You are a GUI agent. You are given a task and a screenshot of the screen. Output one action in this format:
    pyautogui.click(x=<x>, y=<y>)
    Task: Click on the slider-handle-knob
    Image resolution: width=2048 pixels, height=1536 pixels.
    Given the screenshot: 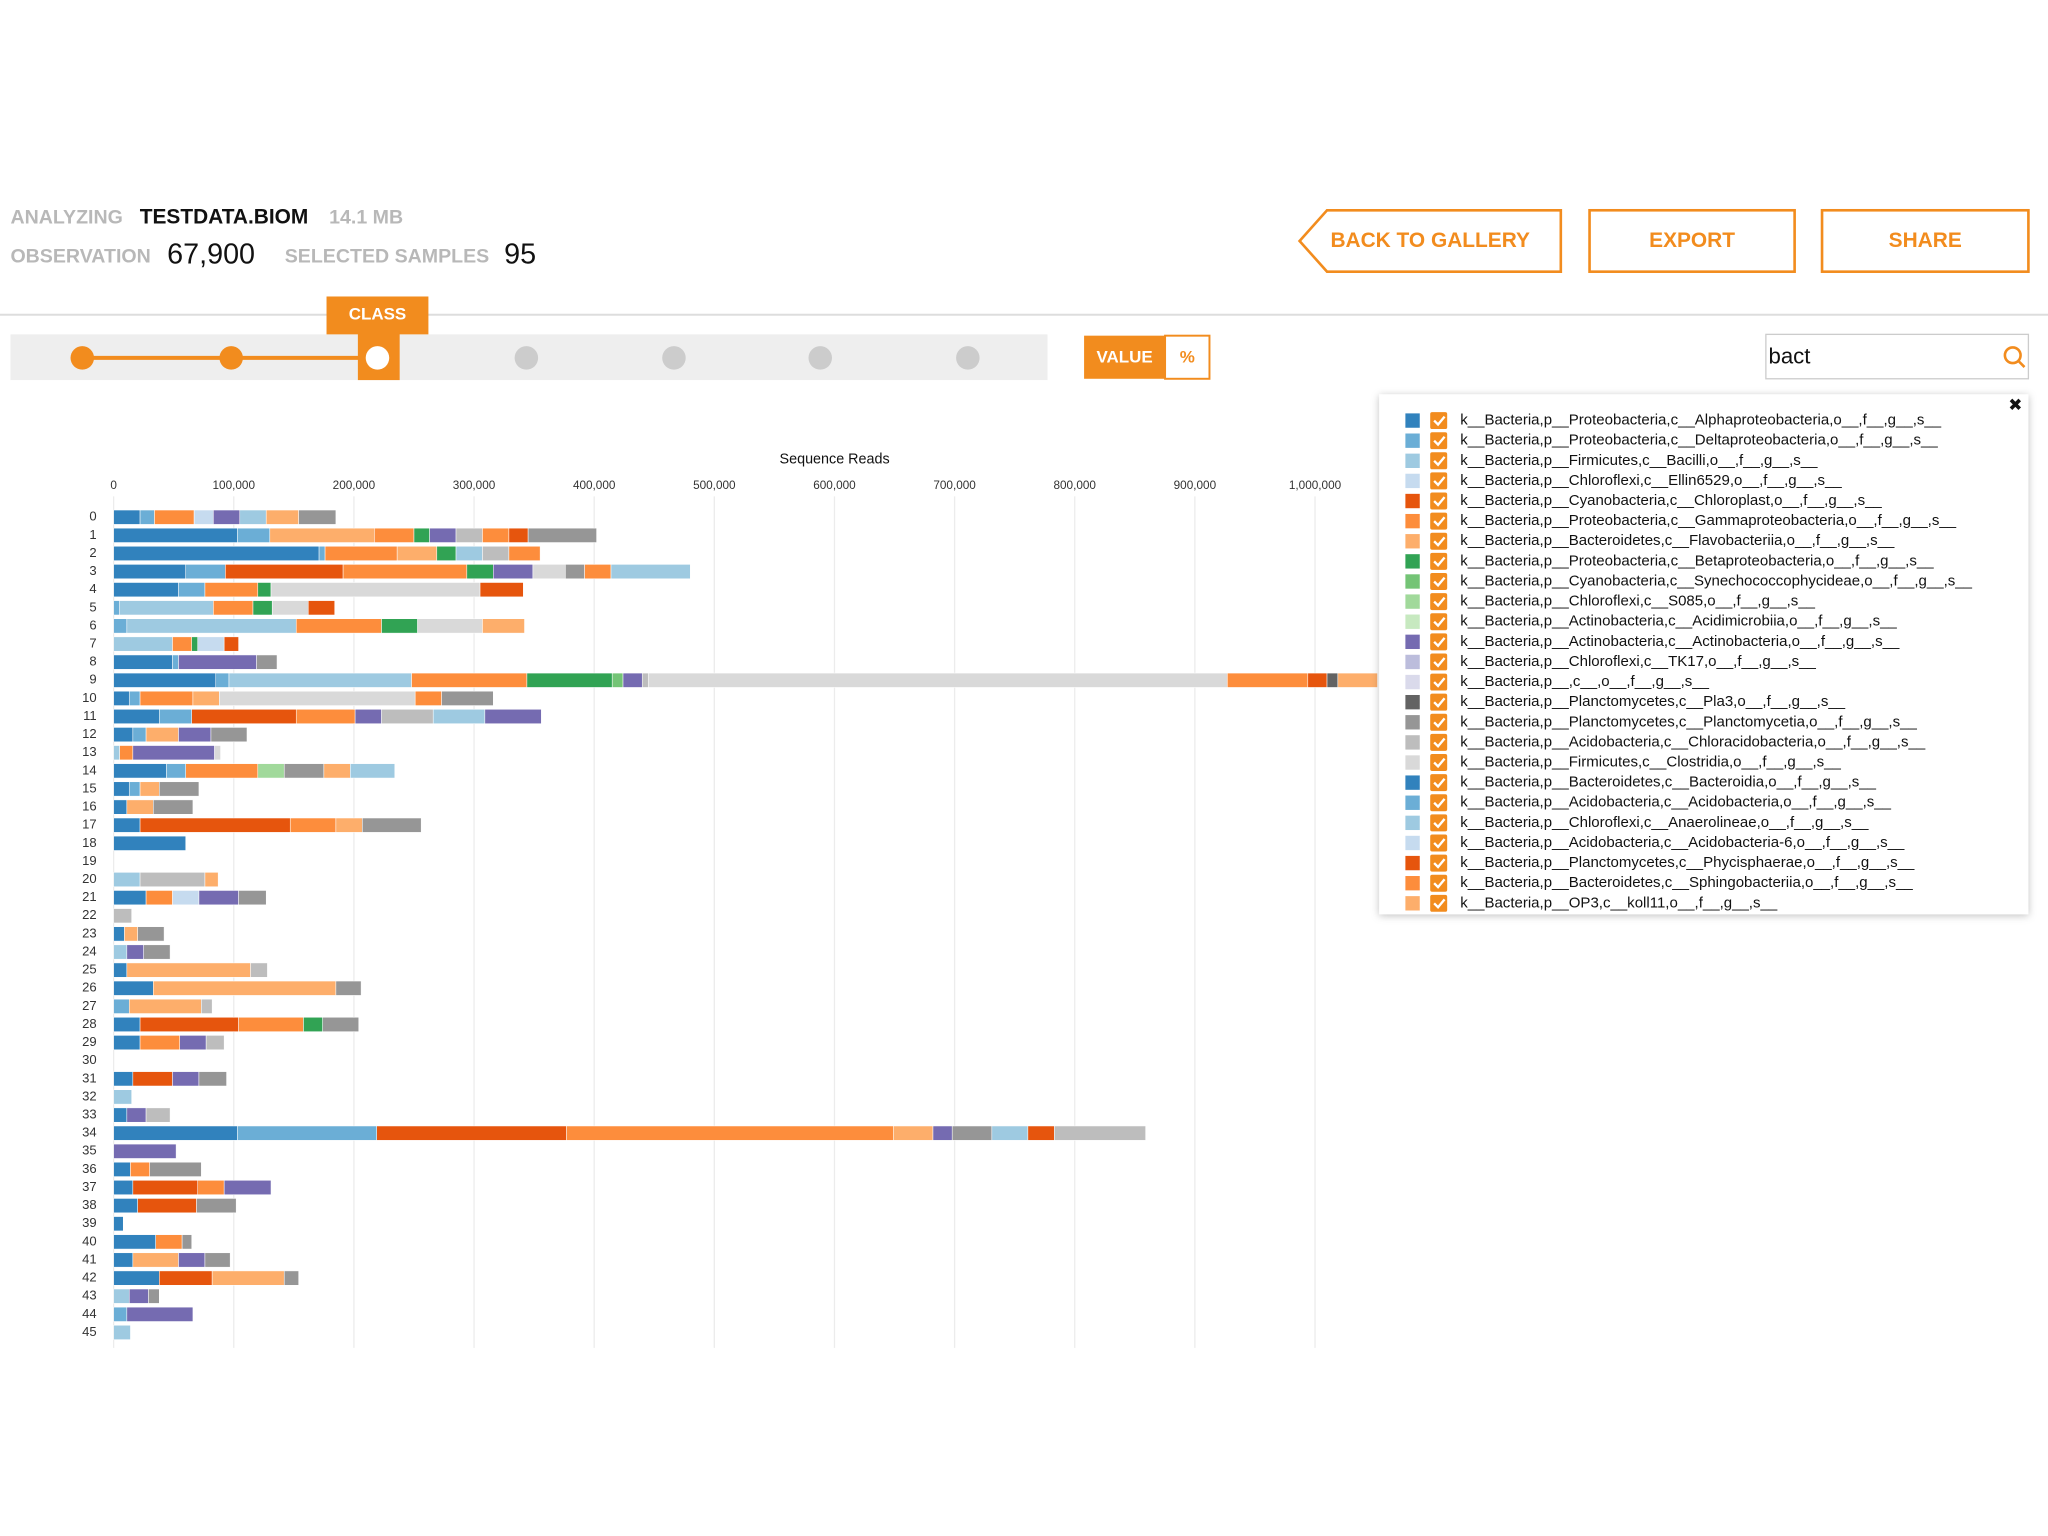 What is the action you would take?
    pyautogui.click(x=377, y=358)
    